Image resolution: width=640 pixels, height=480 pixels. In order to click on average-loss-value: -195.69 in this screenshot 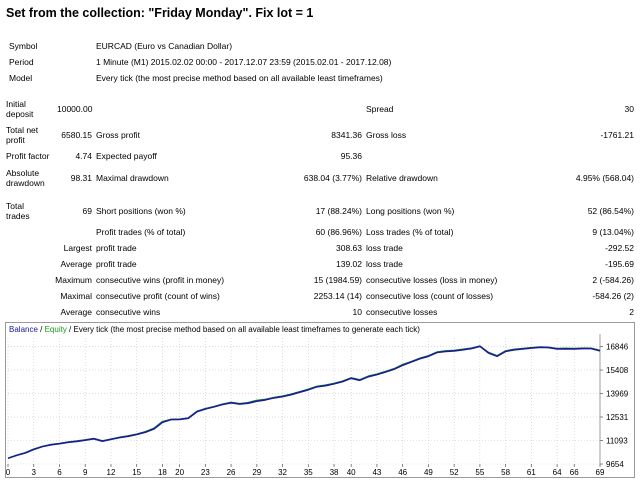, I will do `click(619, 264)`.